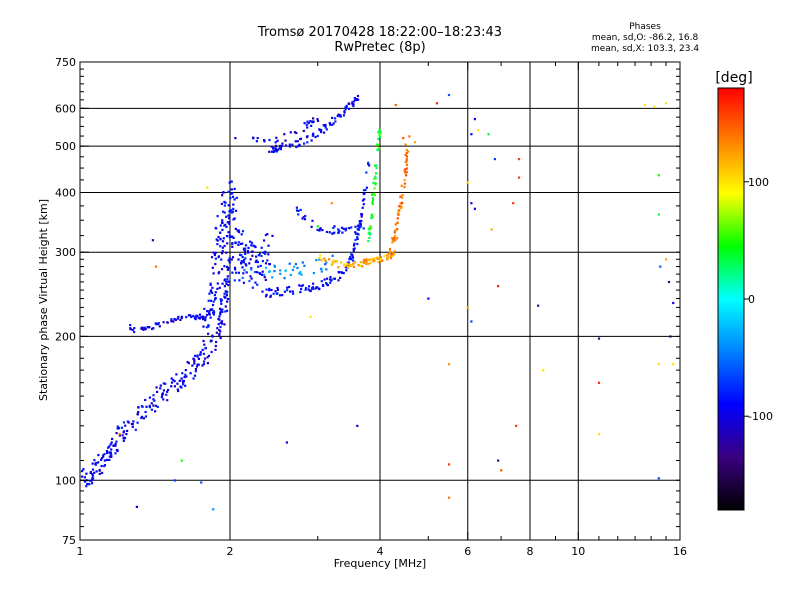 The height and width of the screenshot is (600, 800). What do you see at coordinates (680, 551) in the screenshot?
I see `x-tick-label: 16` at bounding box center [680, 551].